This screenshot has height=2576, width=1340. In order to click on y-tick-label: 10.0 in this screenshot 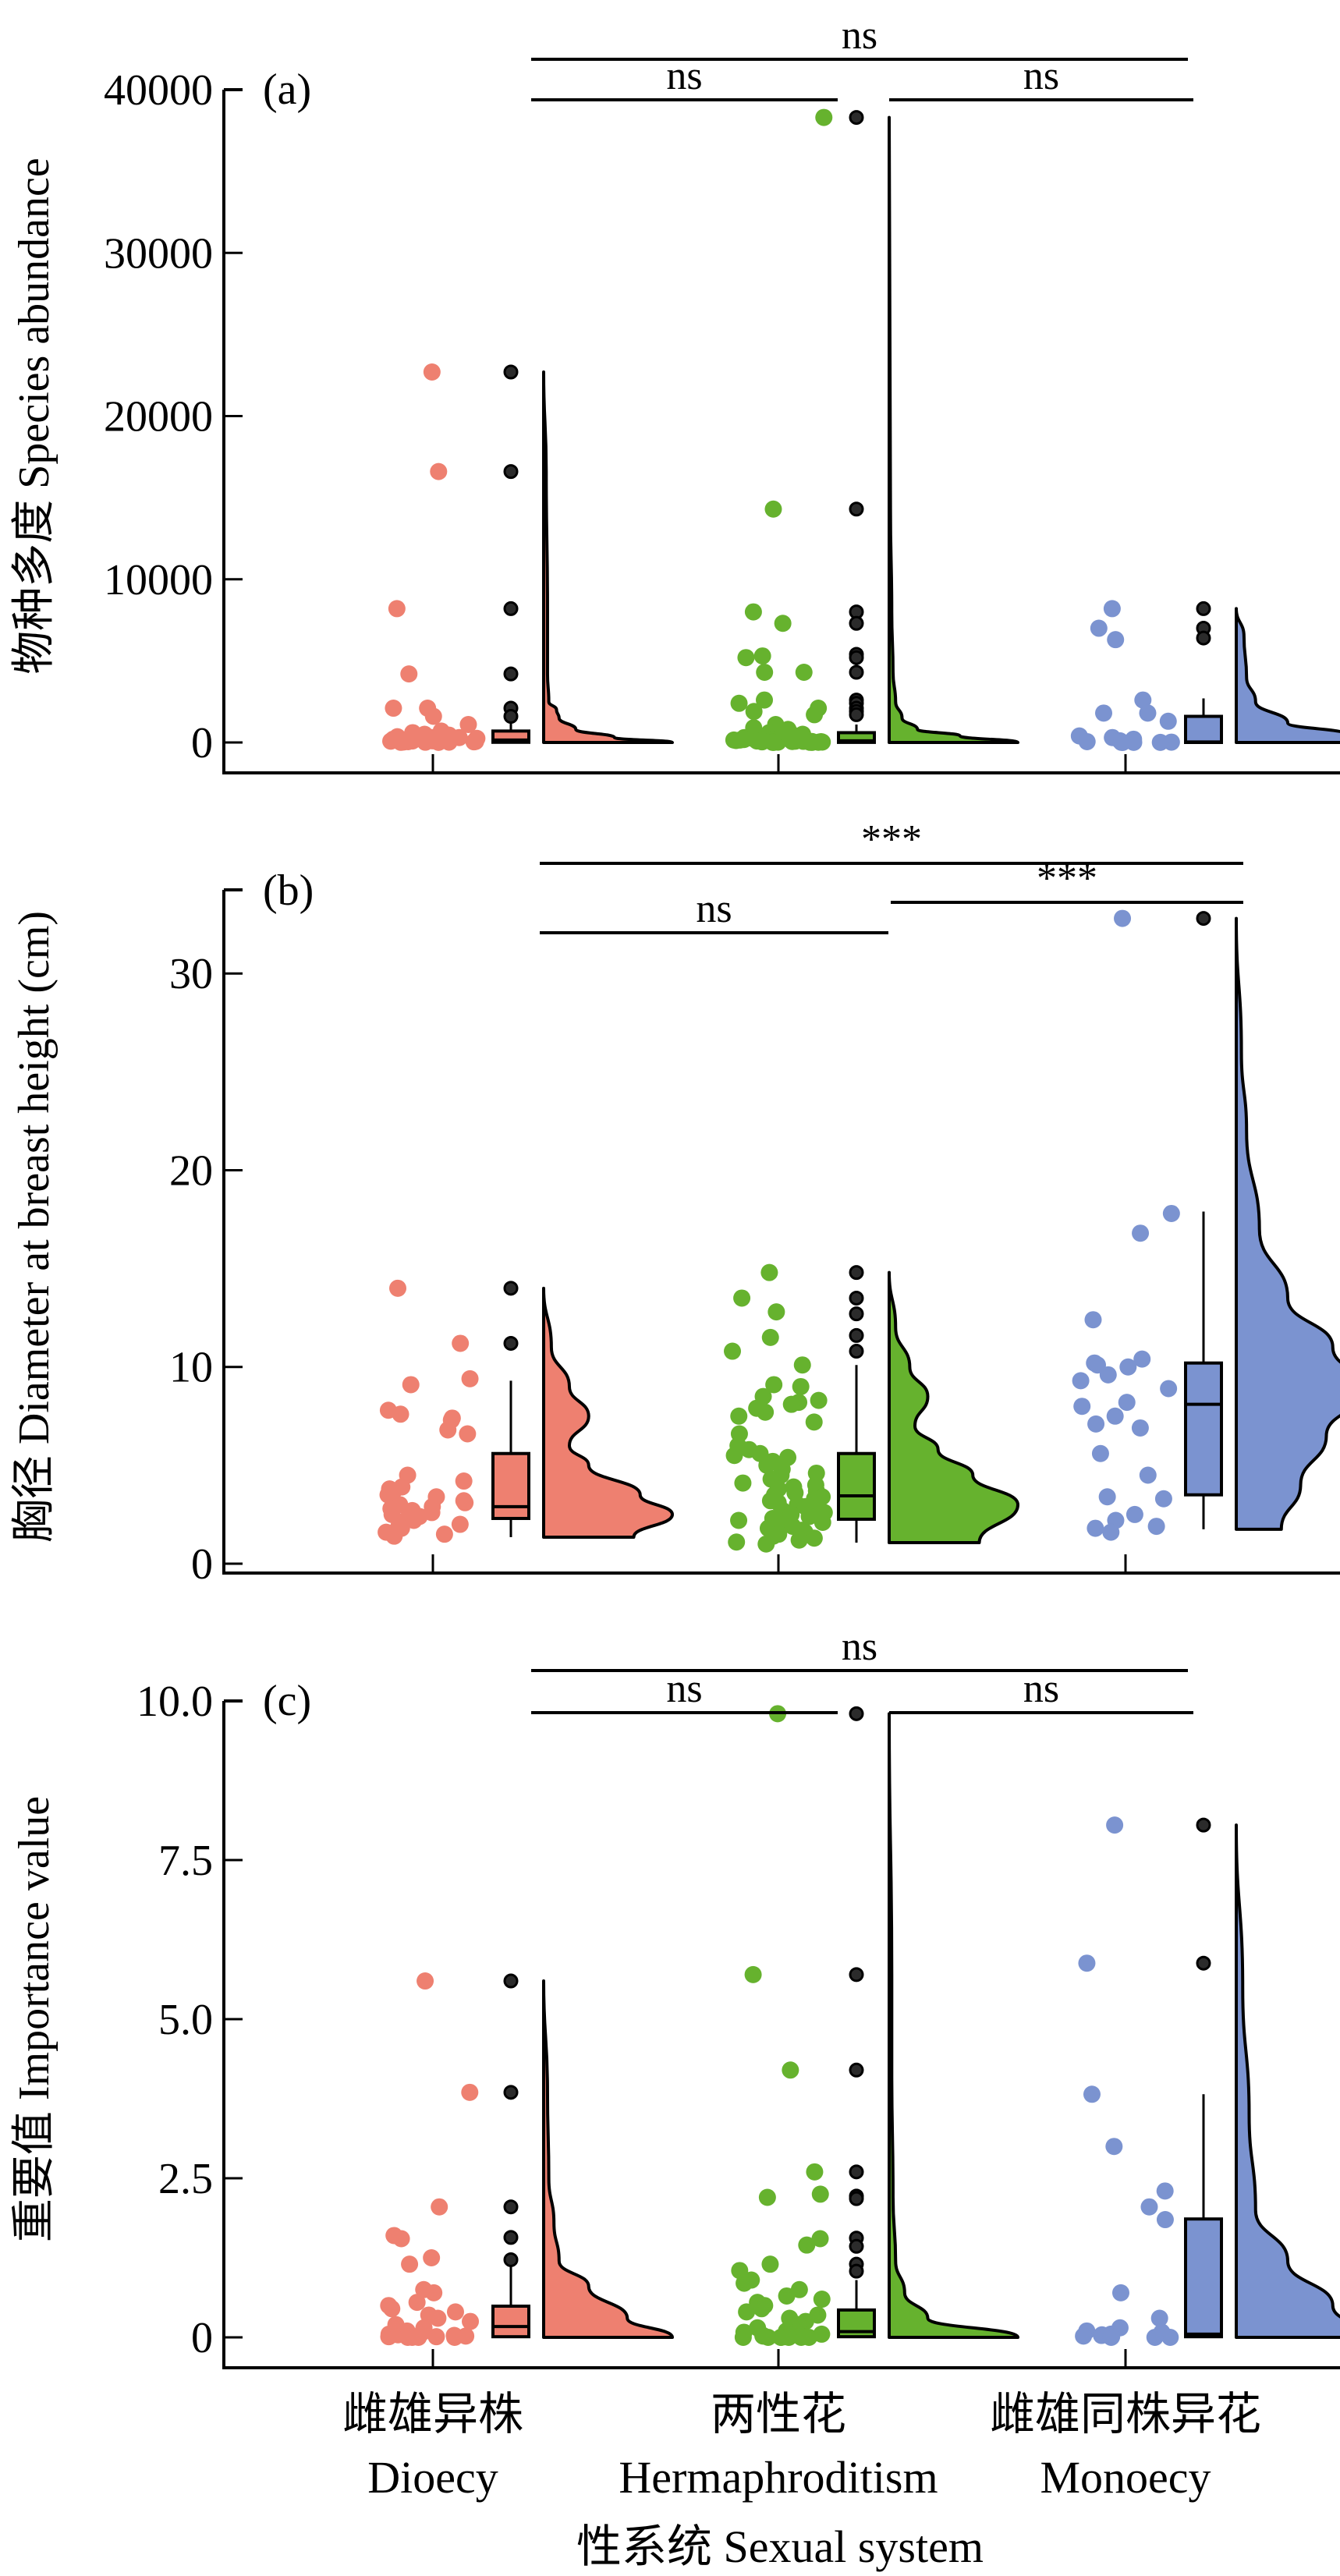, I will do `click(175, 1702)`.